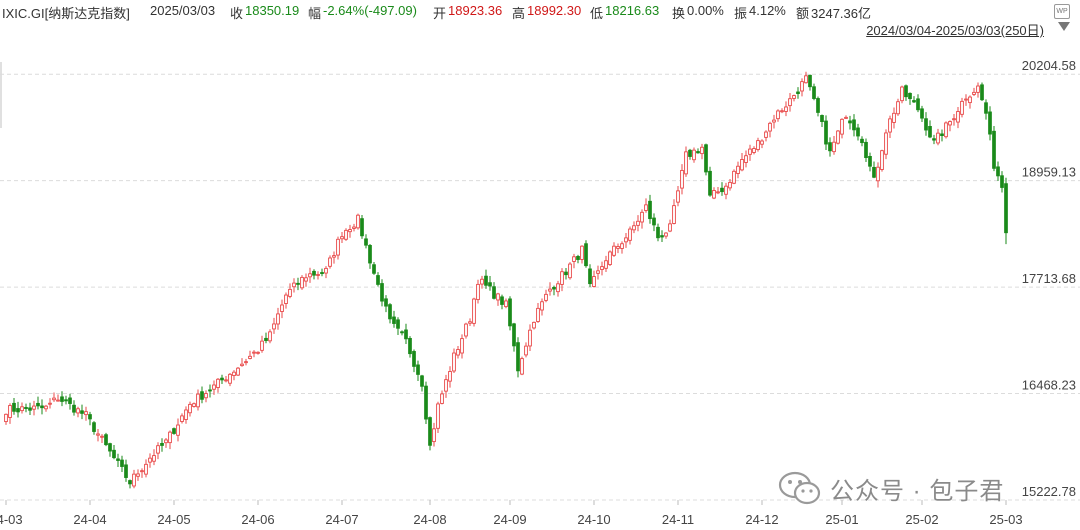 The height and width of the screenshot is (530, 1080). What do you see at coordinates (1062, 11) in the screenshot?
I see `wp-badge-icon: WP` at bounding box center [1062, 11].